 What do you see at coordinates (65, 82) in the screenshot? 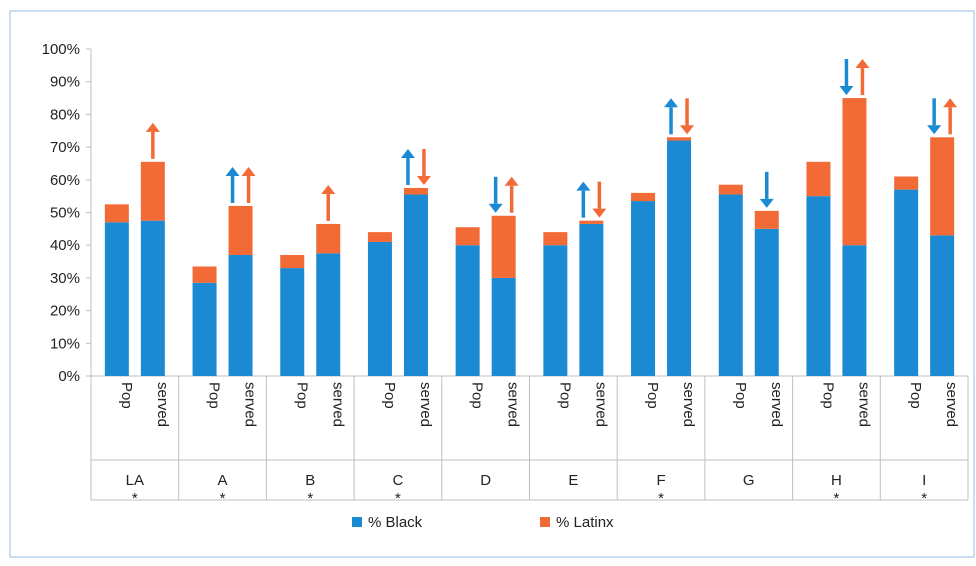
I see `y-tick-label: 90%` at bounding box center [65, 82].